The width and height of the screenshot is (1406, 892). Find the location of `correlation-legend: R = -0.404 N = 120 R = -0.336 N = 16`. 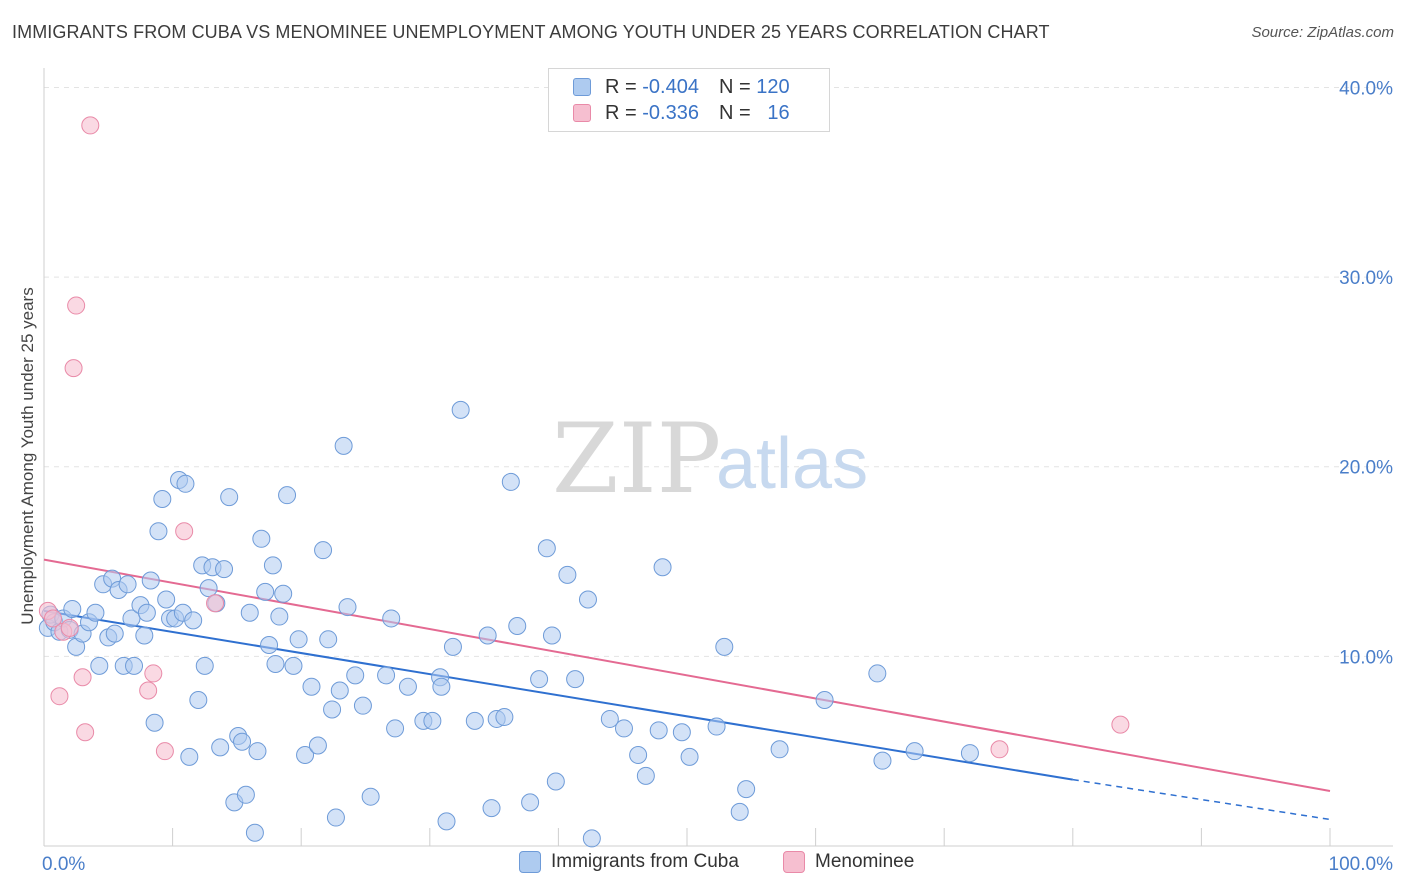

correlation-legend: R = -0.404 N = 120 R = -0.336 N = 16 is located at coordinates (689, 100).